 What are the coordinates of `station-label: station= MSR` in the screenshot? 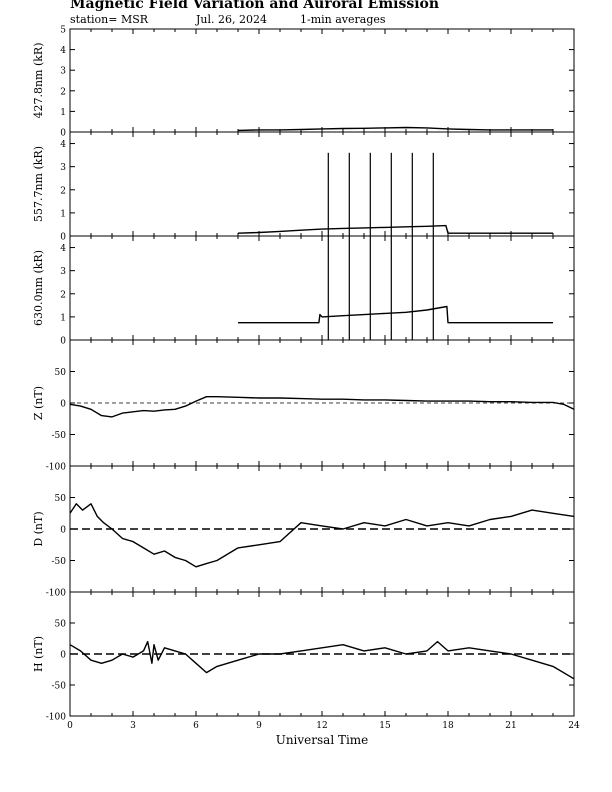 It's located at (109, 19).